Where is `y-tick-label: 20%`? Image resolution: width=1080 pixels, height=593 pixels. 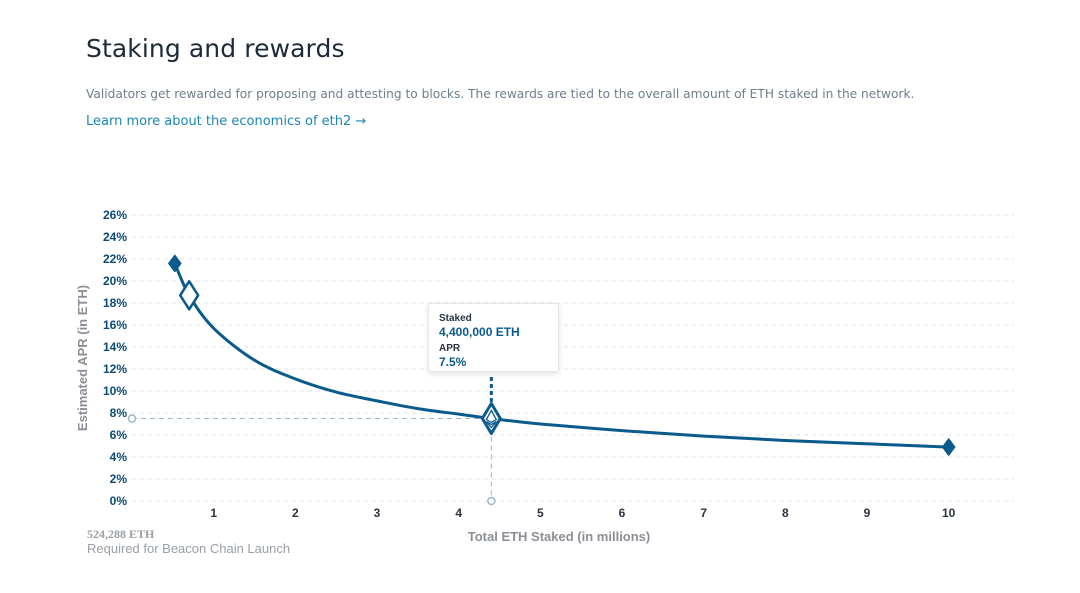 y-tick-label: 20% is located at coordinates (115, 281).